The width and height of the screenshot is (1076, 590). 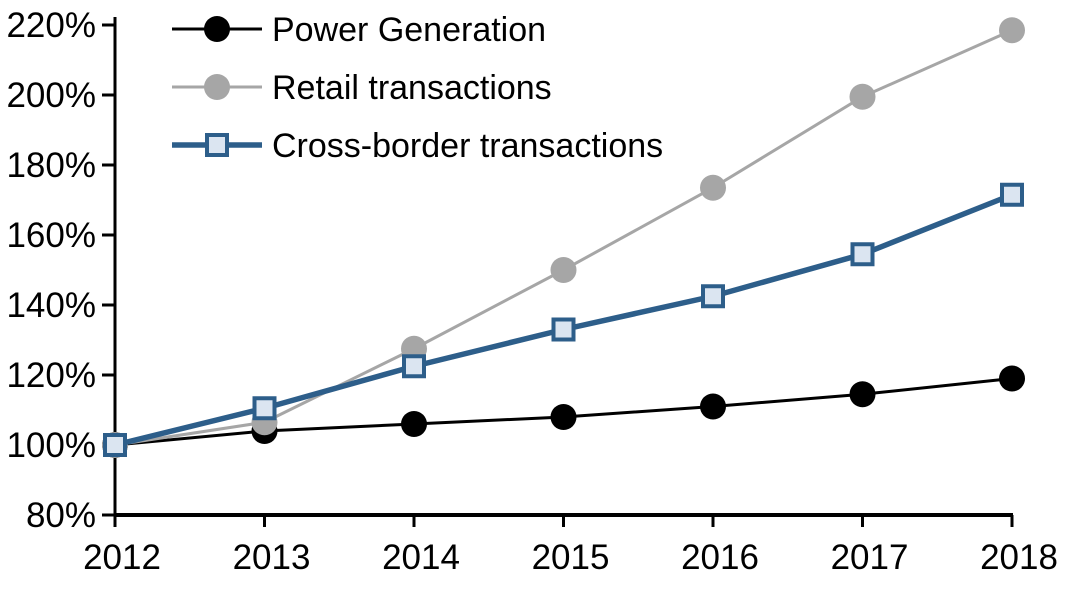 What do you see at coordinates (51, 25) in the screenshot?
I see `y-tick-label: 220%` at bounding box center [51, 25].